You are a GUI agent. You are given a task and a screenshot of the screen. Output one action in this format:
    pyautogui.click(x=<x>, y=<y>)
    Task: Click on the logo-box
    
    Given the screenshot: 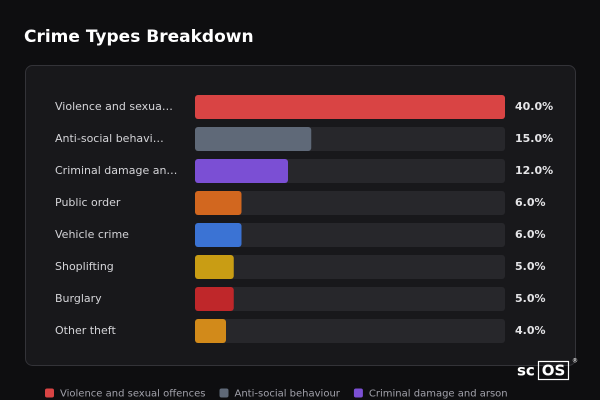 What is the action you would take?
    pyautogui.click(x=553, y=370)
    